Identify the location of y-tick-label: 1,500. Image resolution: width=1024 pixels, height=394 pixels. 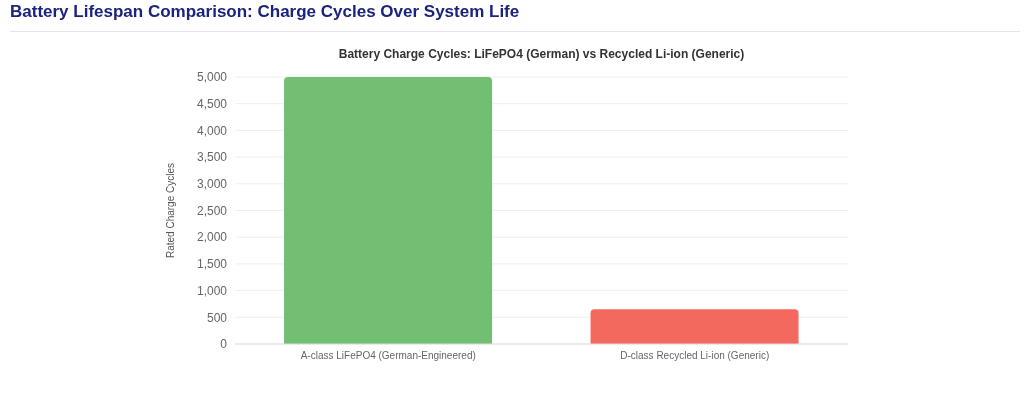
(212, 264).